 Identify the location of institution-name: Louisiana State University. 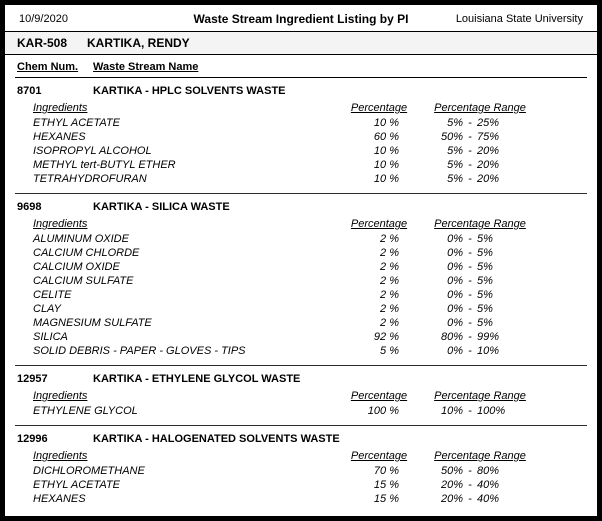
(519, 19).